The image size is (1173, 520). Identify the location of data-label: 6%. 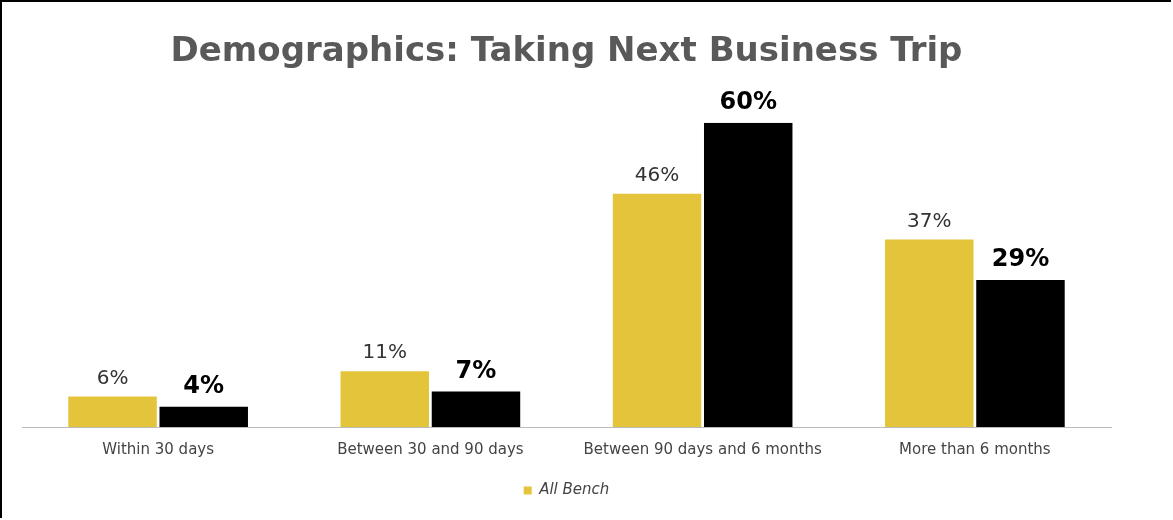
(112, 376).